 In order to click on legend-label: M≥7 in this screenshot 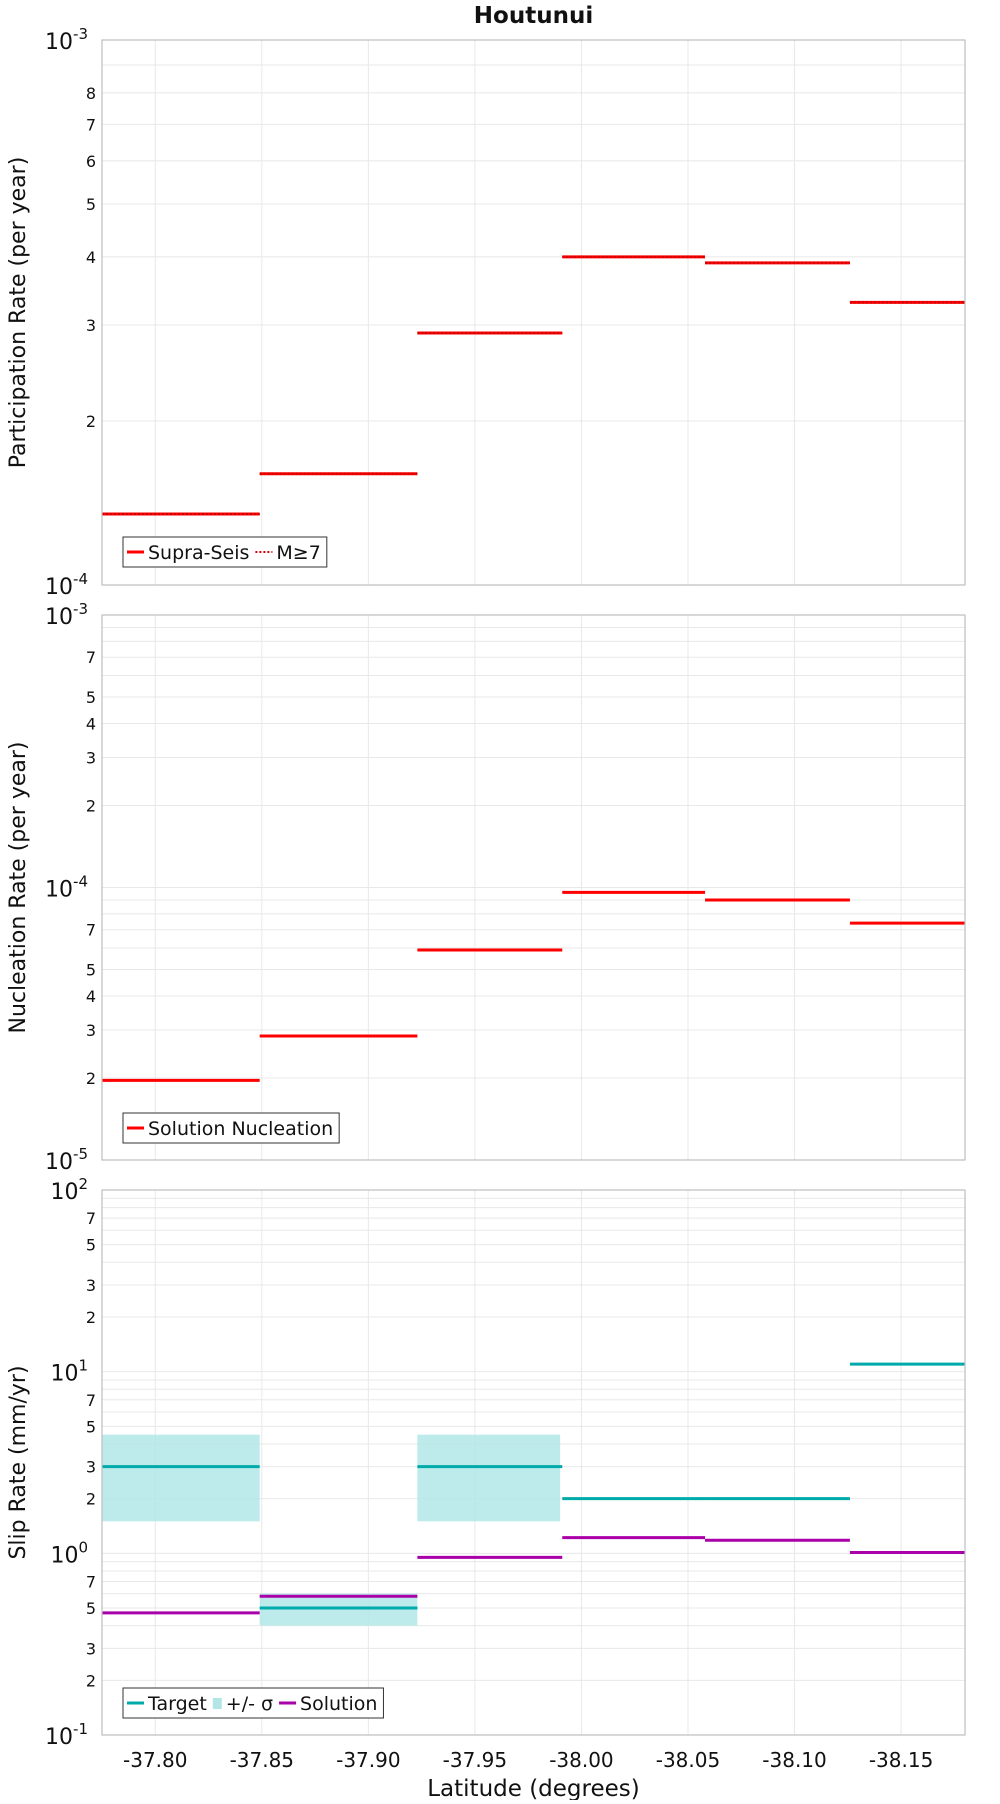, I will do `click(298, 553)`.